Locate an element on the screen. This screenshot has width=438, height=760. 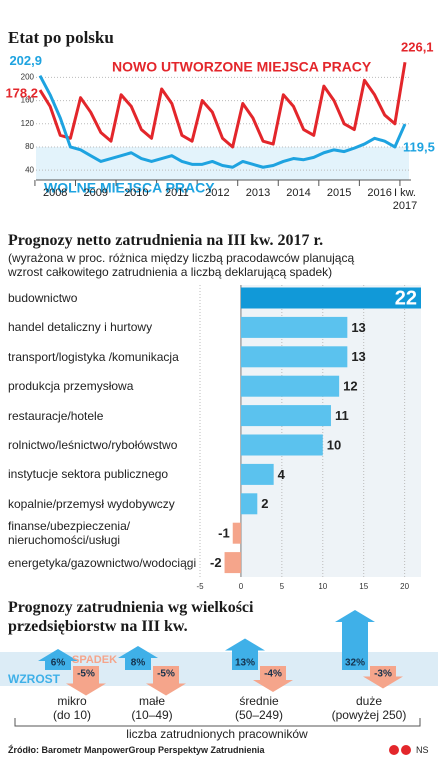
category-label: restauracje/hotele is located at coordinates (56, 415).